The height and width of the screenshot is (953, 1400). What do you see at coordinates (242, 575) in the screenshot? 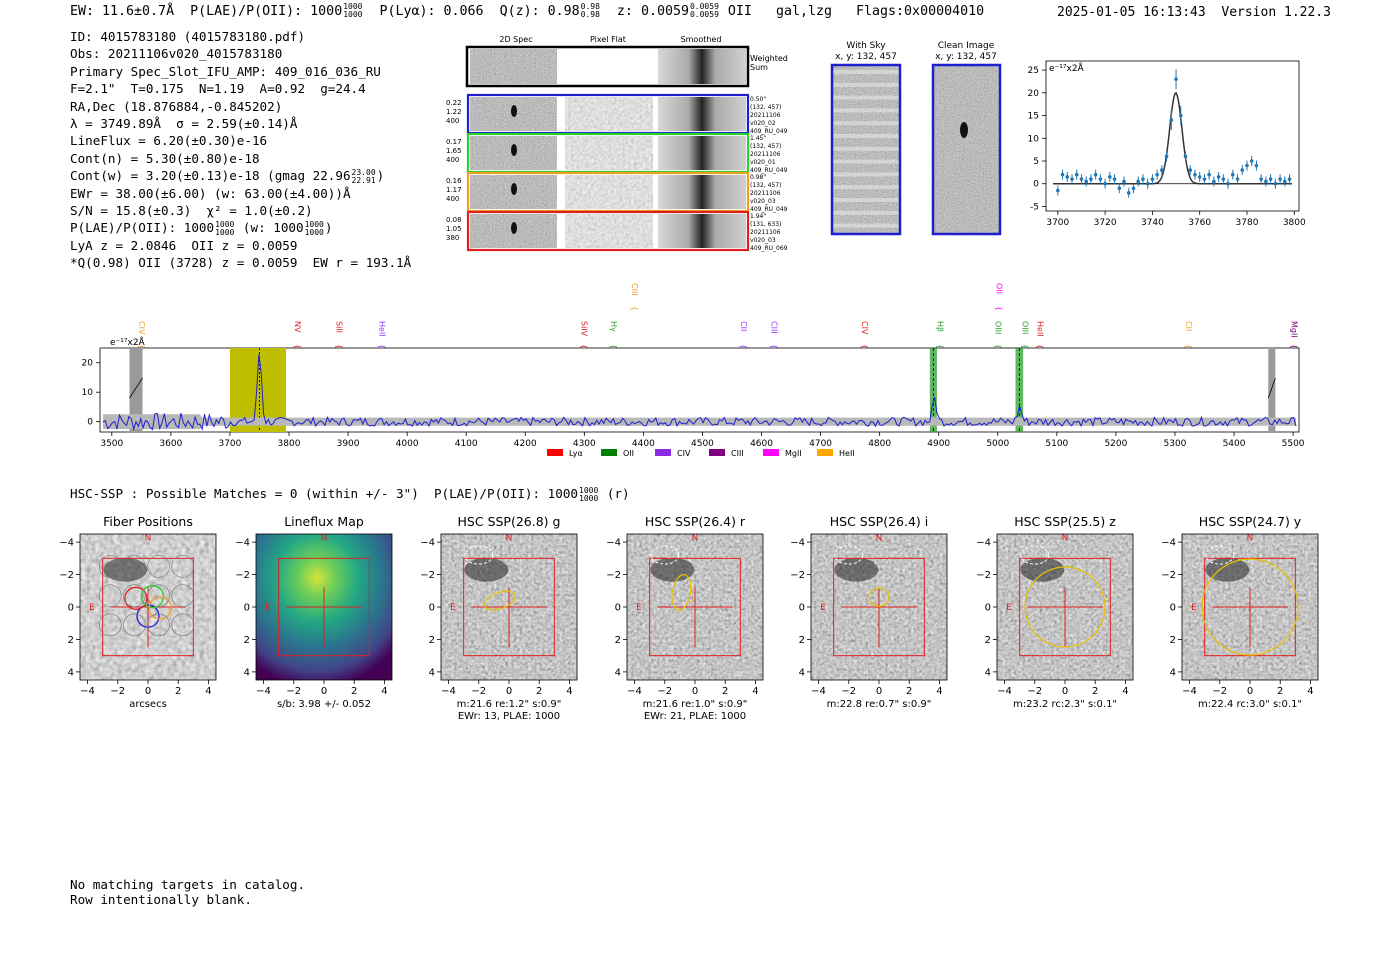
I see `hsc-ytick-label-1-3: −2` at bounding box center [242, 575].